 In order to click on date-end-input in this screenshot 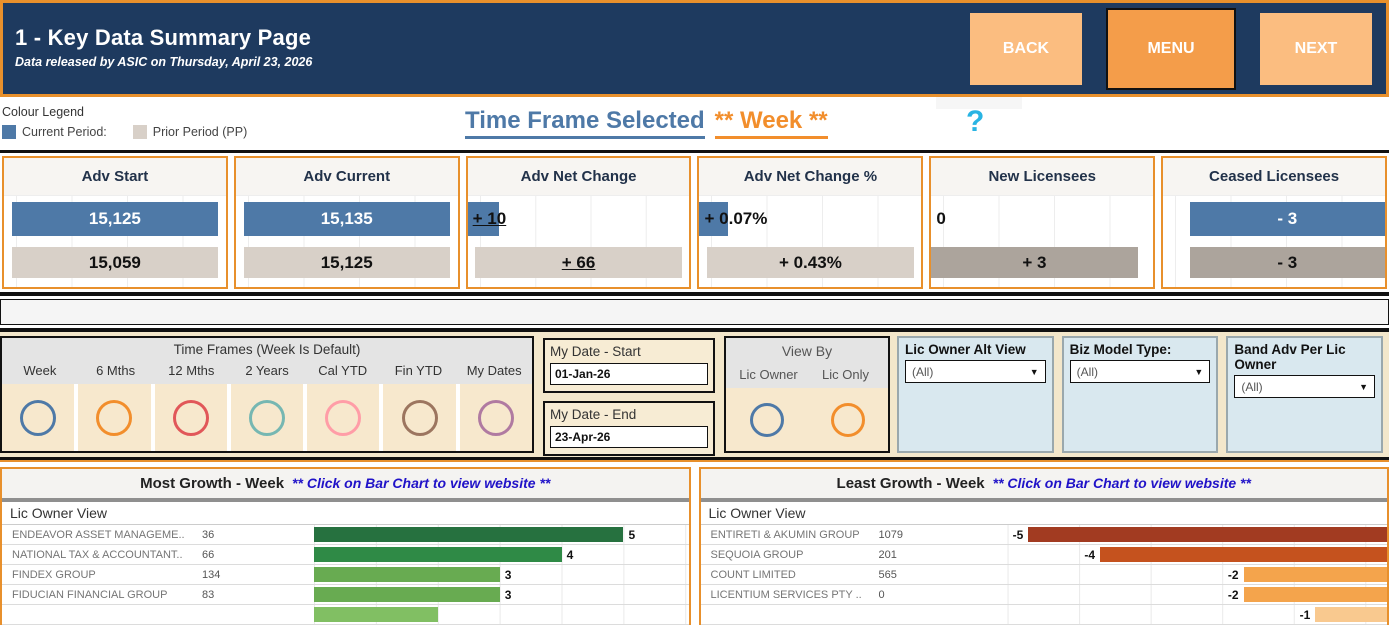, I will do `click(629, 437)`.